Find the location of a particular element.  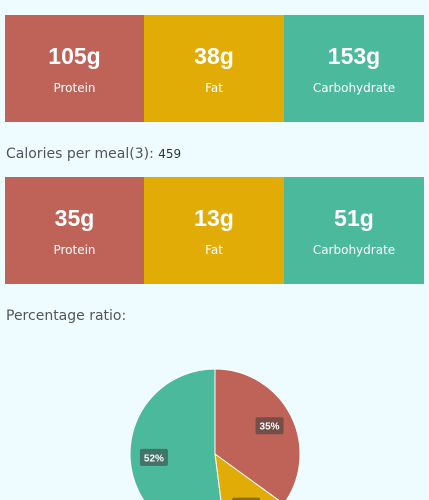

pie-slice-fat is located at coordinates (247, 476).